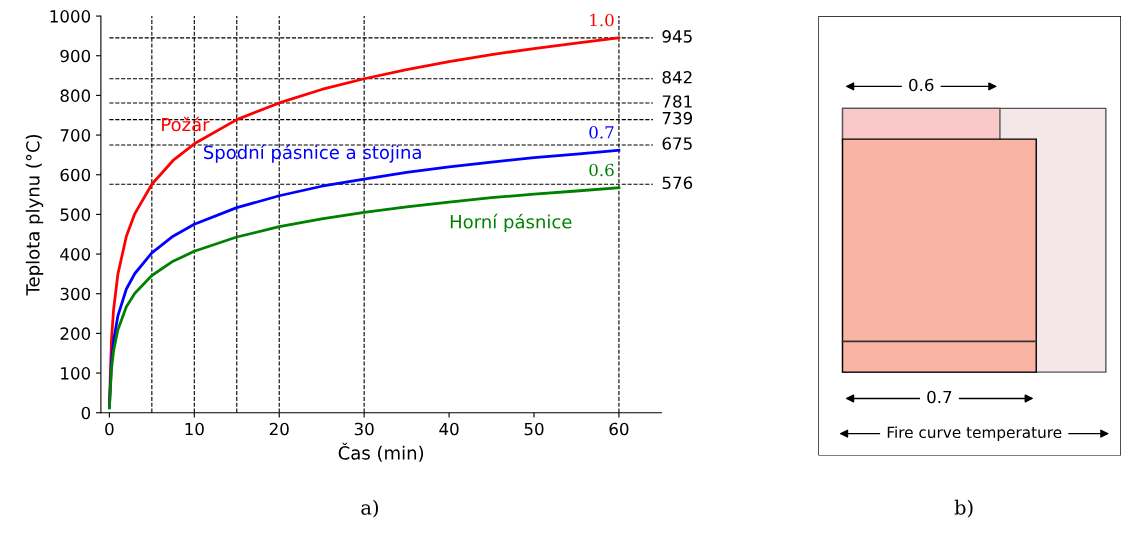  What do you see at coordinates (601, 170) in the screenshot?
I see `annotation: 0.6` at bounding box center [601, 170].